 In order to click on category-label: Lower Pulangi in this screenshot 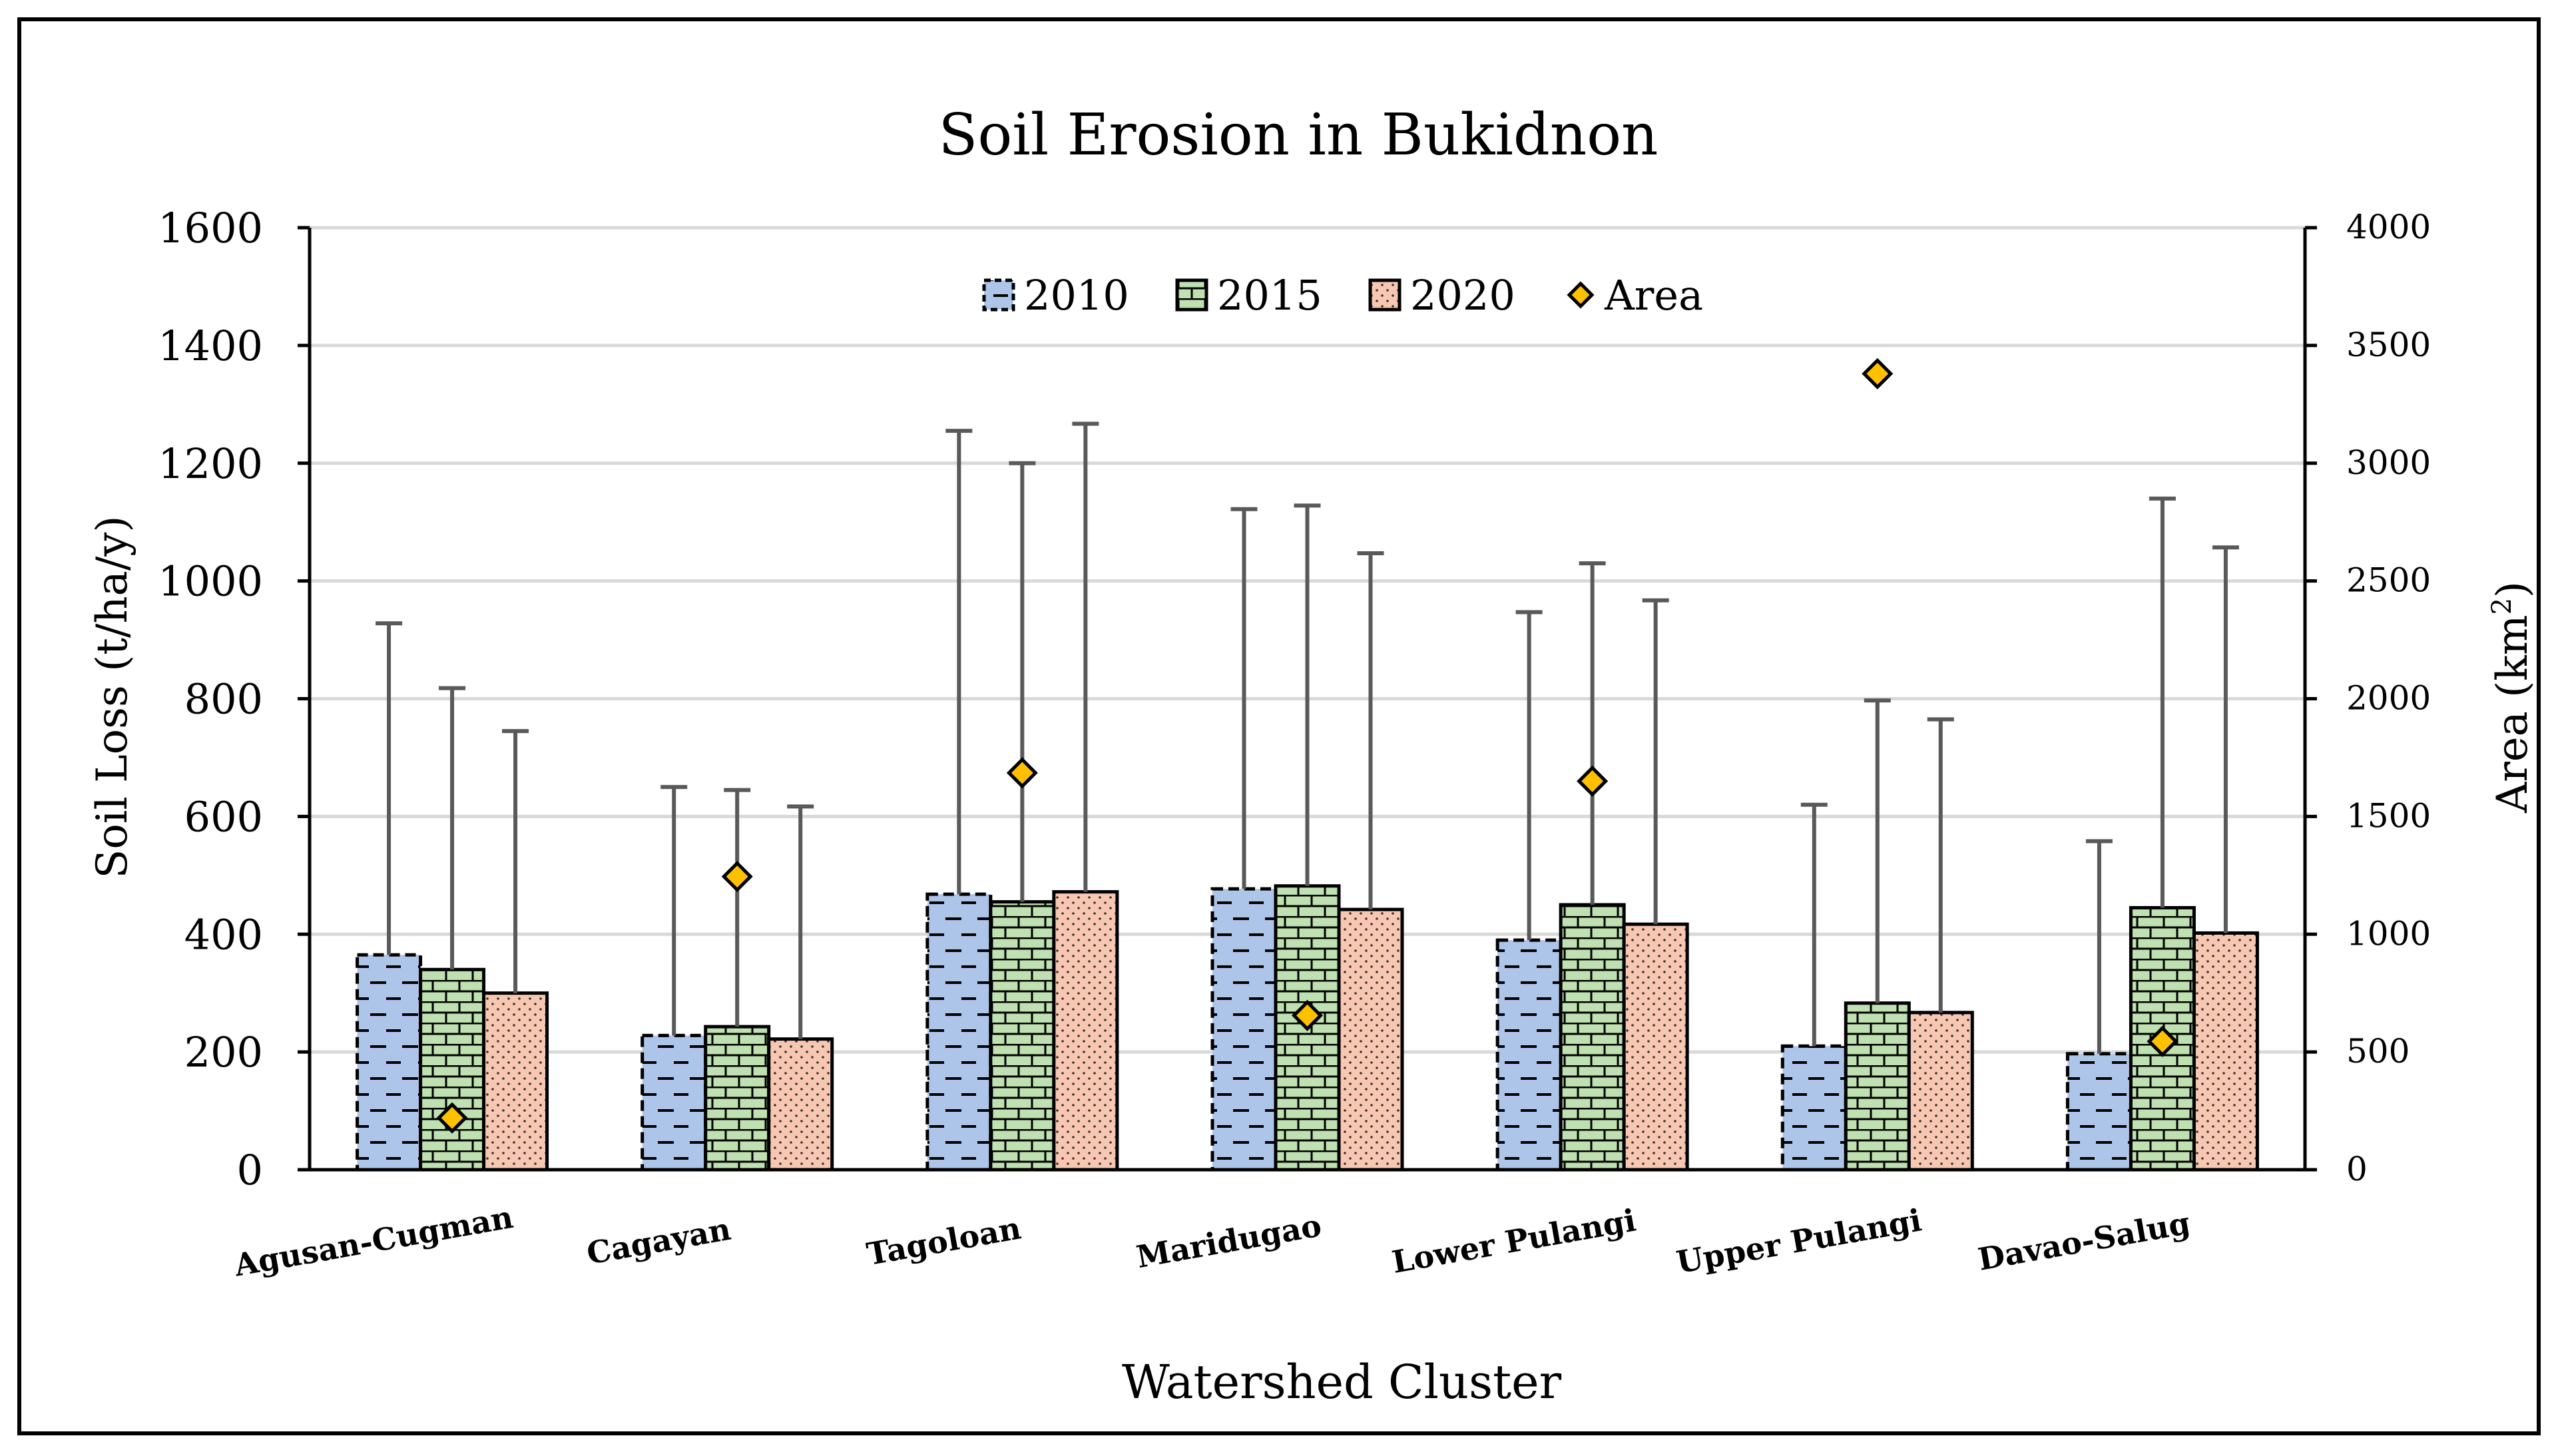, I will do `click(1514, 1241)`.